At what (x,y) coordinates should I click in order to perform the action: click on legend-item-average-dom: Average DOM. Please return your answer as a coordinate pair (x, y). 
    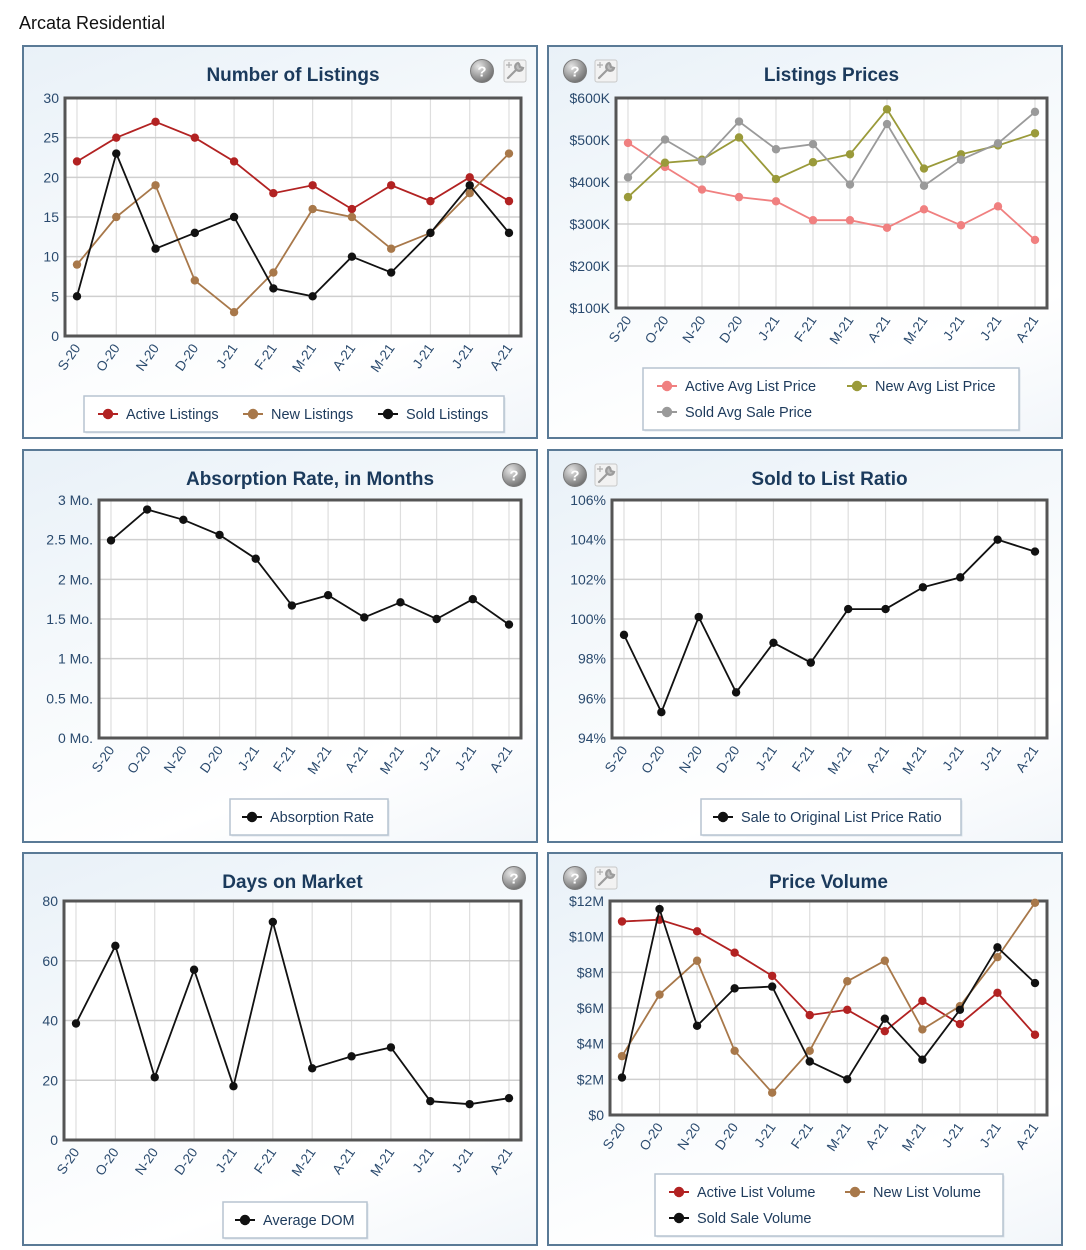
    Looking at the image, I should click on (295, 1221).